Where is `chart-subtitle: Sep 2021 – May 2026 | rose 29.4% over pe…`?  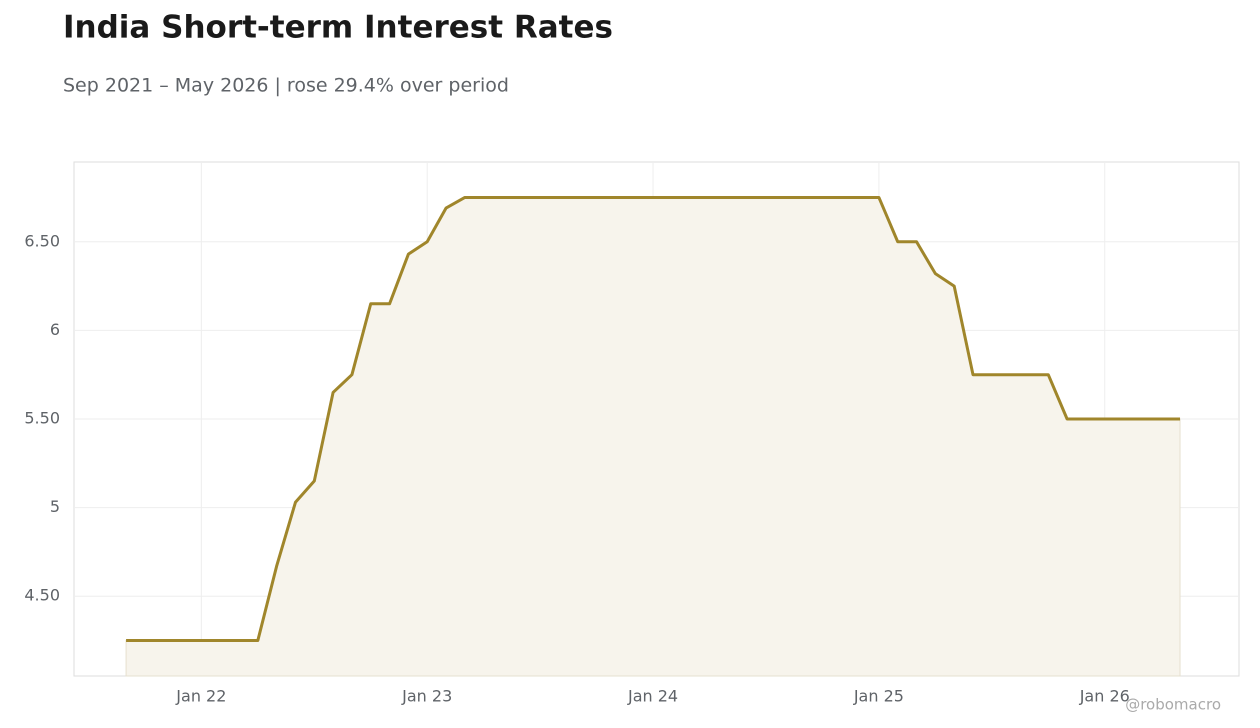
chart-subtitle: Sep 2021 – May 2026 | rose 29.4% over pe… is located at coordinates (286, 86).